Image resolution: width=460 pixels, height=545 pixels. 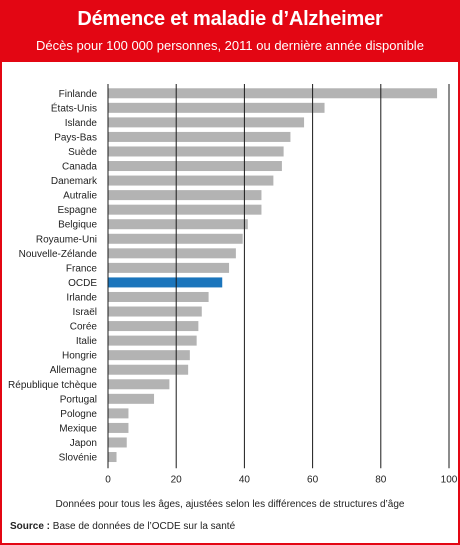 What do you see at coordinates (177, 479) in the screenshot?
I see `x-tick-label: 20` at bounding box center [177, 479].